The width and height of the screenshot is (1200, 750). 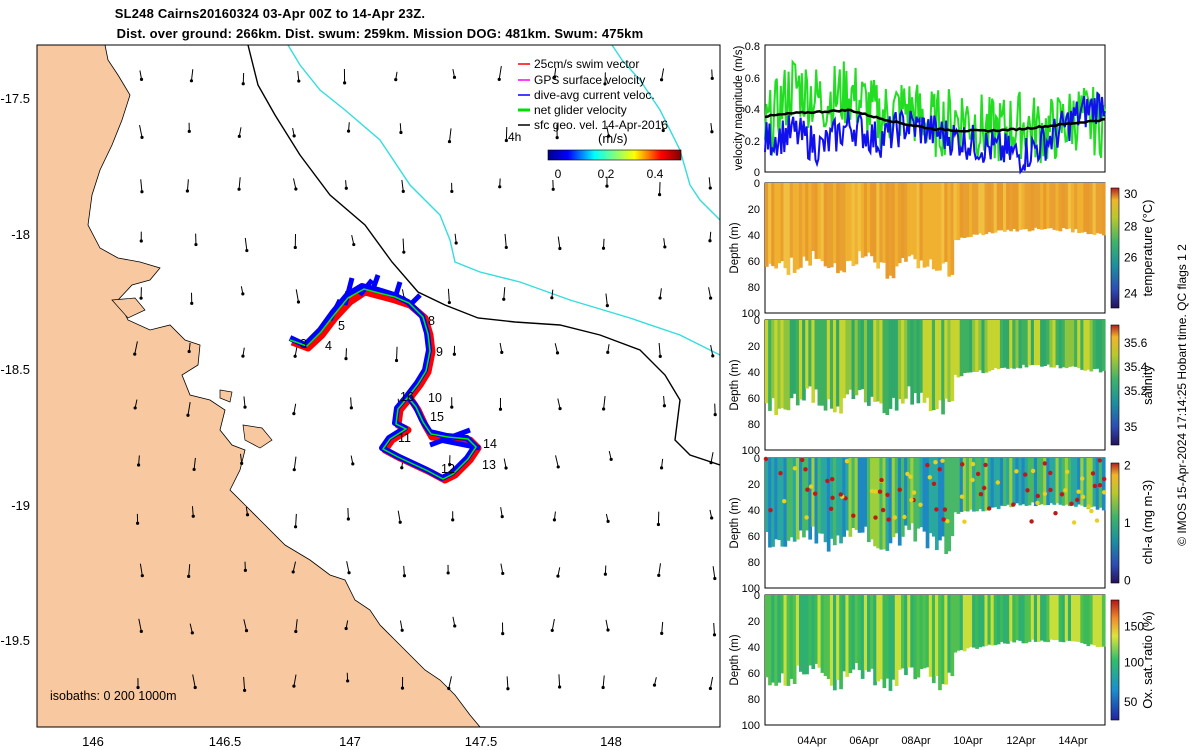 I want to click on oxygen-y-tick: 60, so click(x=754, y=674).